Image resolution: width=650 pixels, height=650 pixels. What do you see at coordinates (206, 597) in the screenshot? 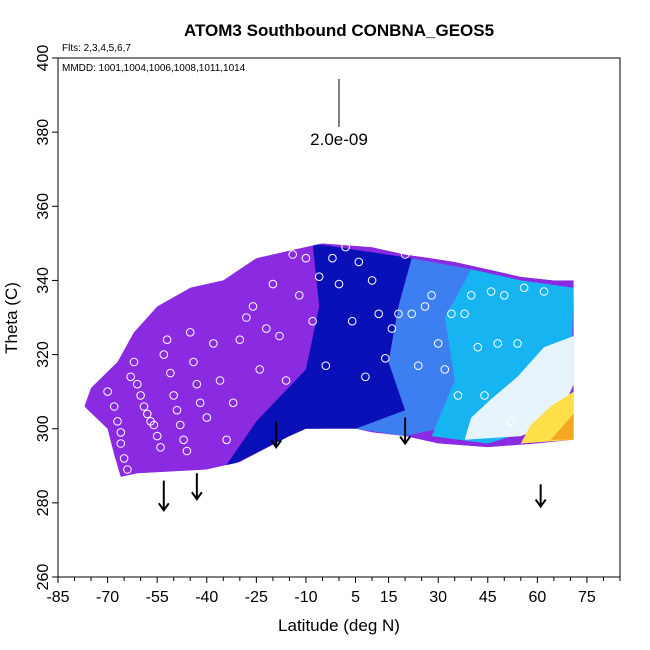
I see `x-tick-label: -40` at bounding box center [206, 597].